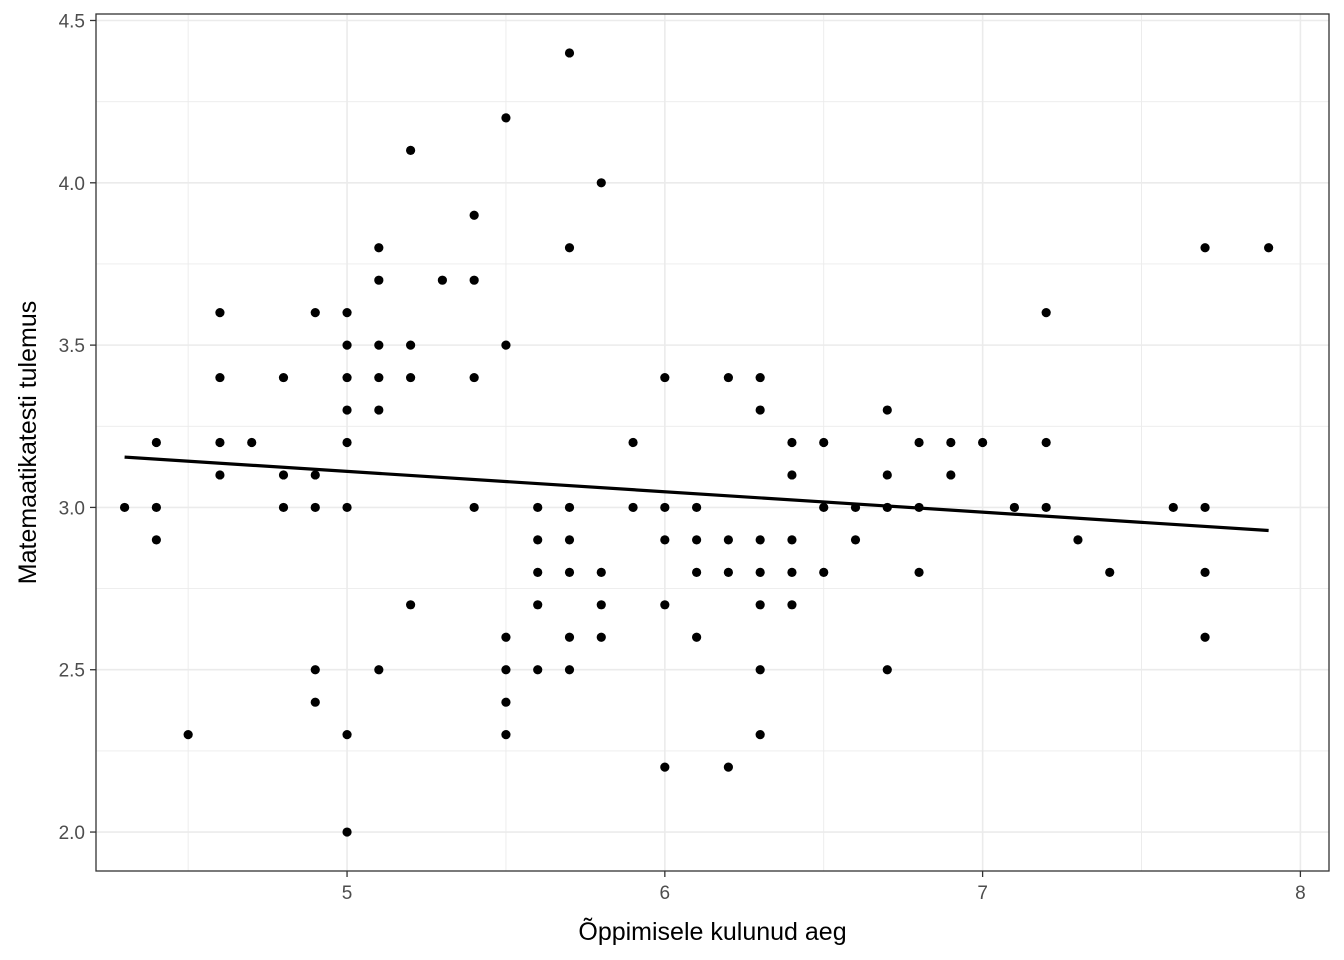 This screenshot has height=960, width=1344. Describe the element at coordinates (982, 893) in the screenshot. I see `x-tick-label: 7` at that location.